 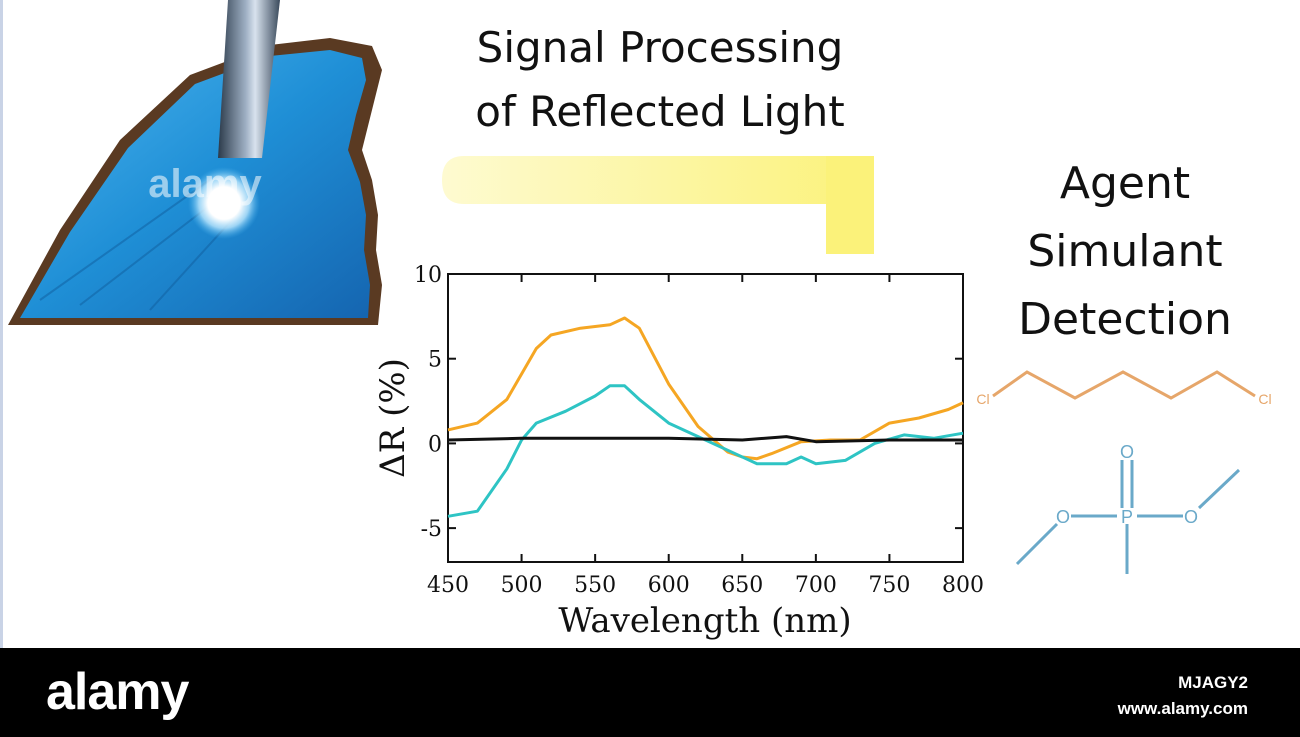 I want to click on x-tick-label: 500, so click(x=522, y=585).